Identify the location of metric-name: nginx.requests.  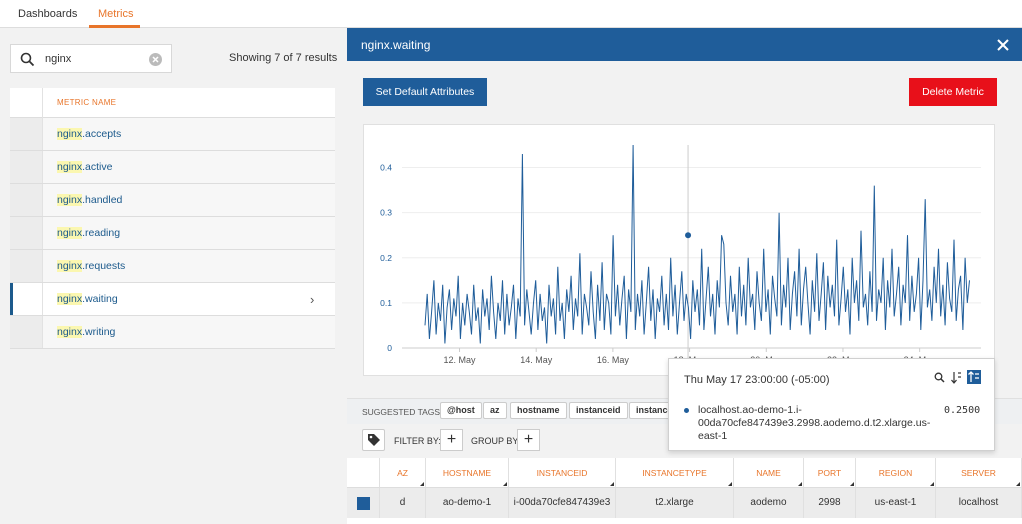
(91, 266).